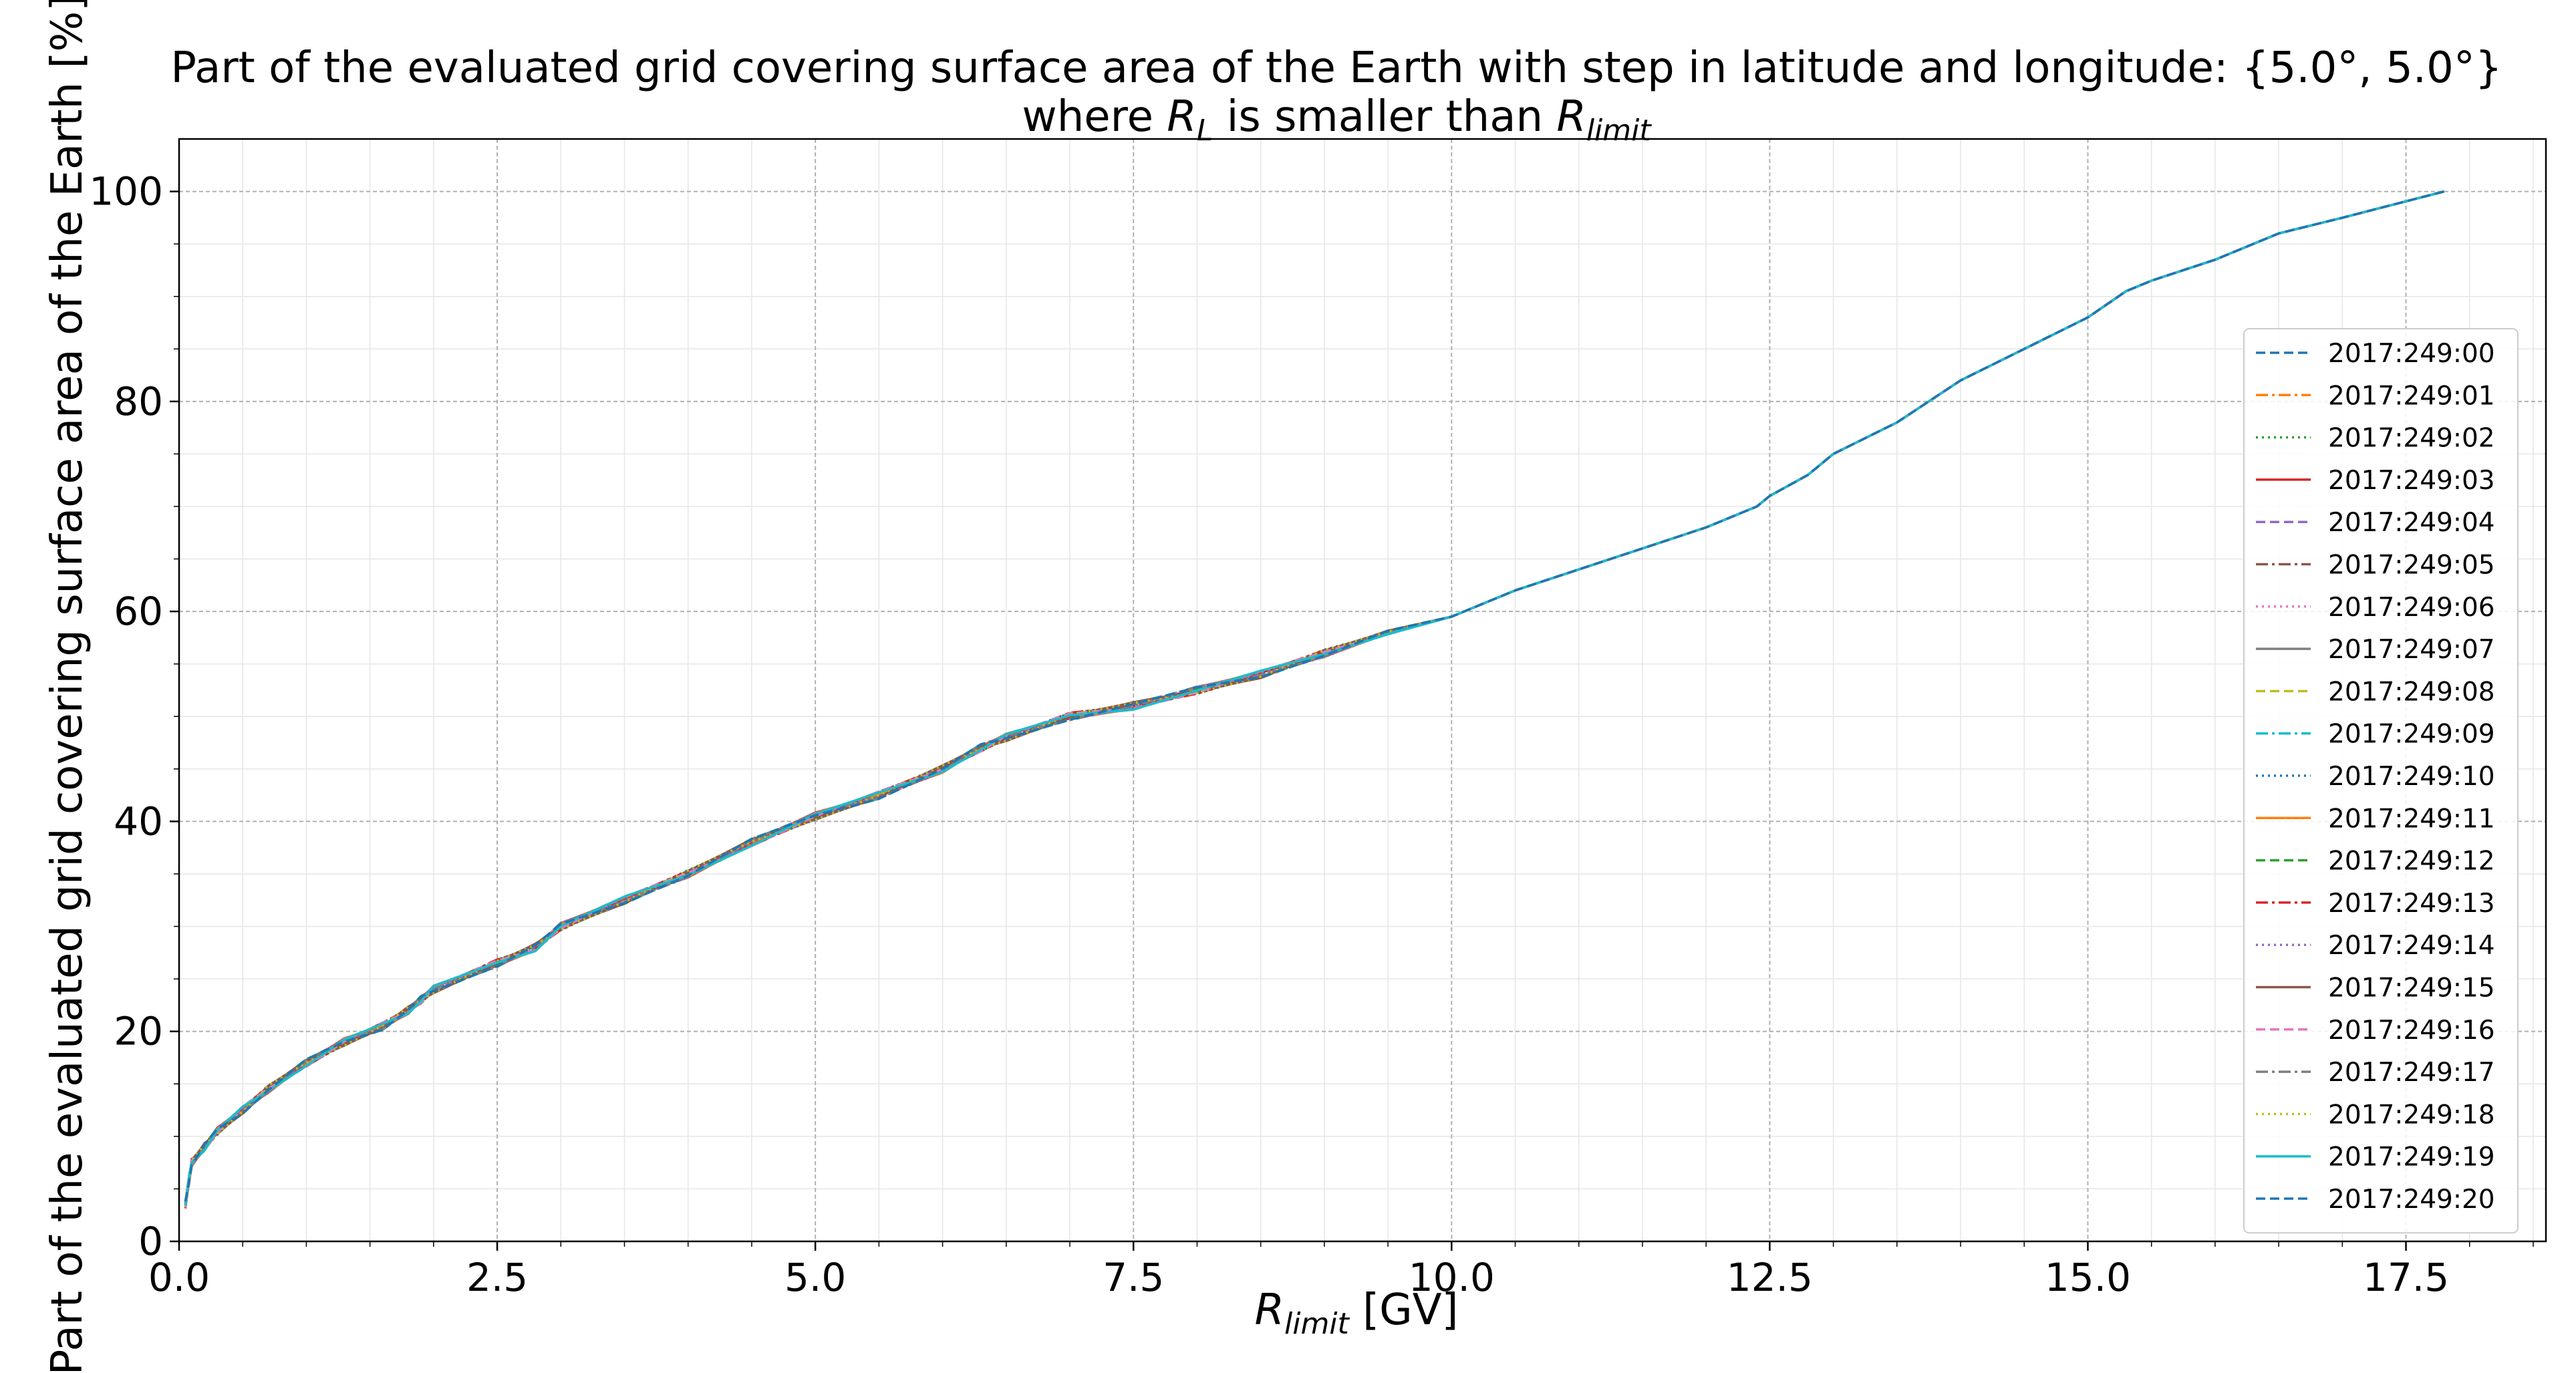 This screenshot has height=1373, width=2576. What do you see at coordinates (1770, 1277) in the screenshot?
I see `x-tick-label: 12.5` at bounding box center [1770, 1277].